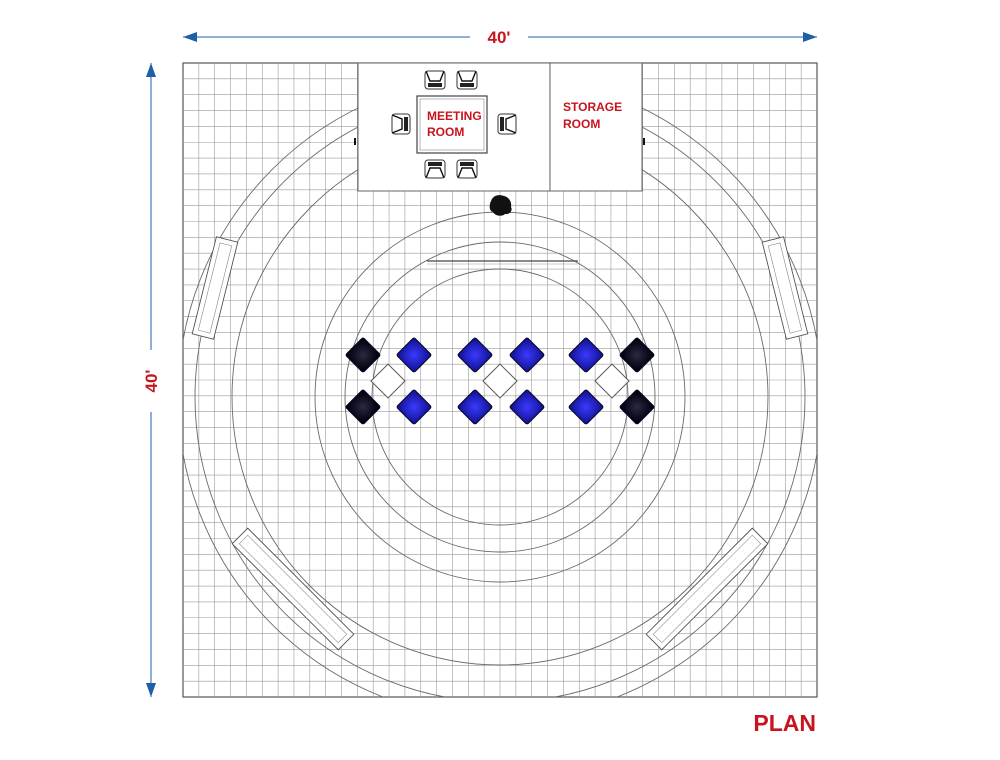  What do you see at coordinates (500, 205) in the screenshot?
I see `standing-figure-icon` at bounding box center [500, 205].